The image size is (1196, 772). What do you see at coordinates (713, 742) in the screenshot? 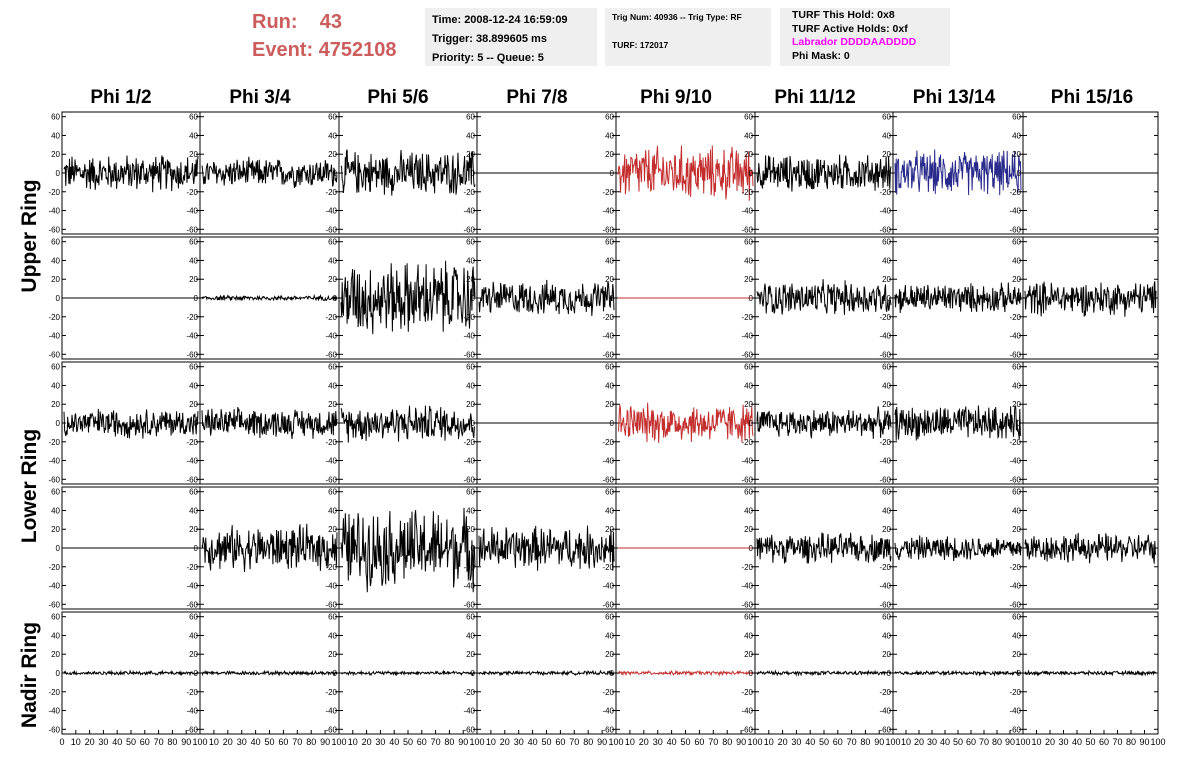
I see `x-tick-label: 70` at bounding box center [713, 742].